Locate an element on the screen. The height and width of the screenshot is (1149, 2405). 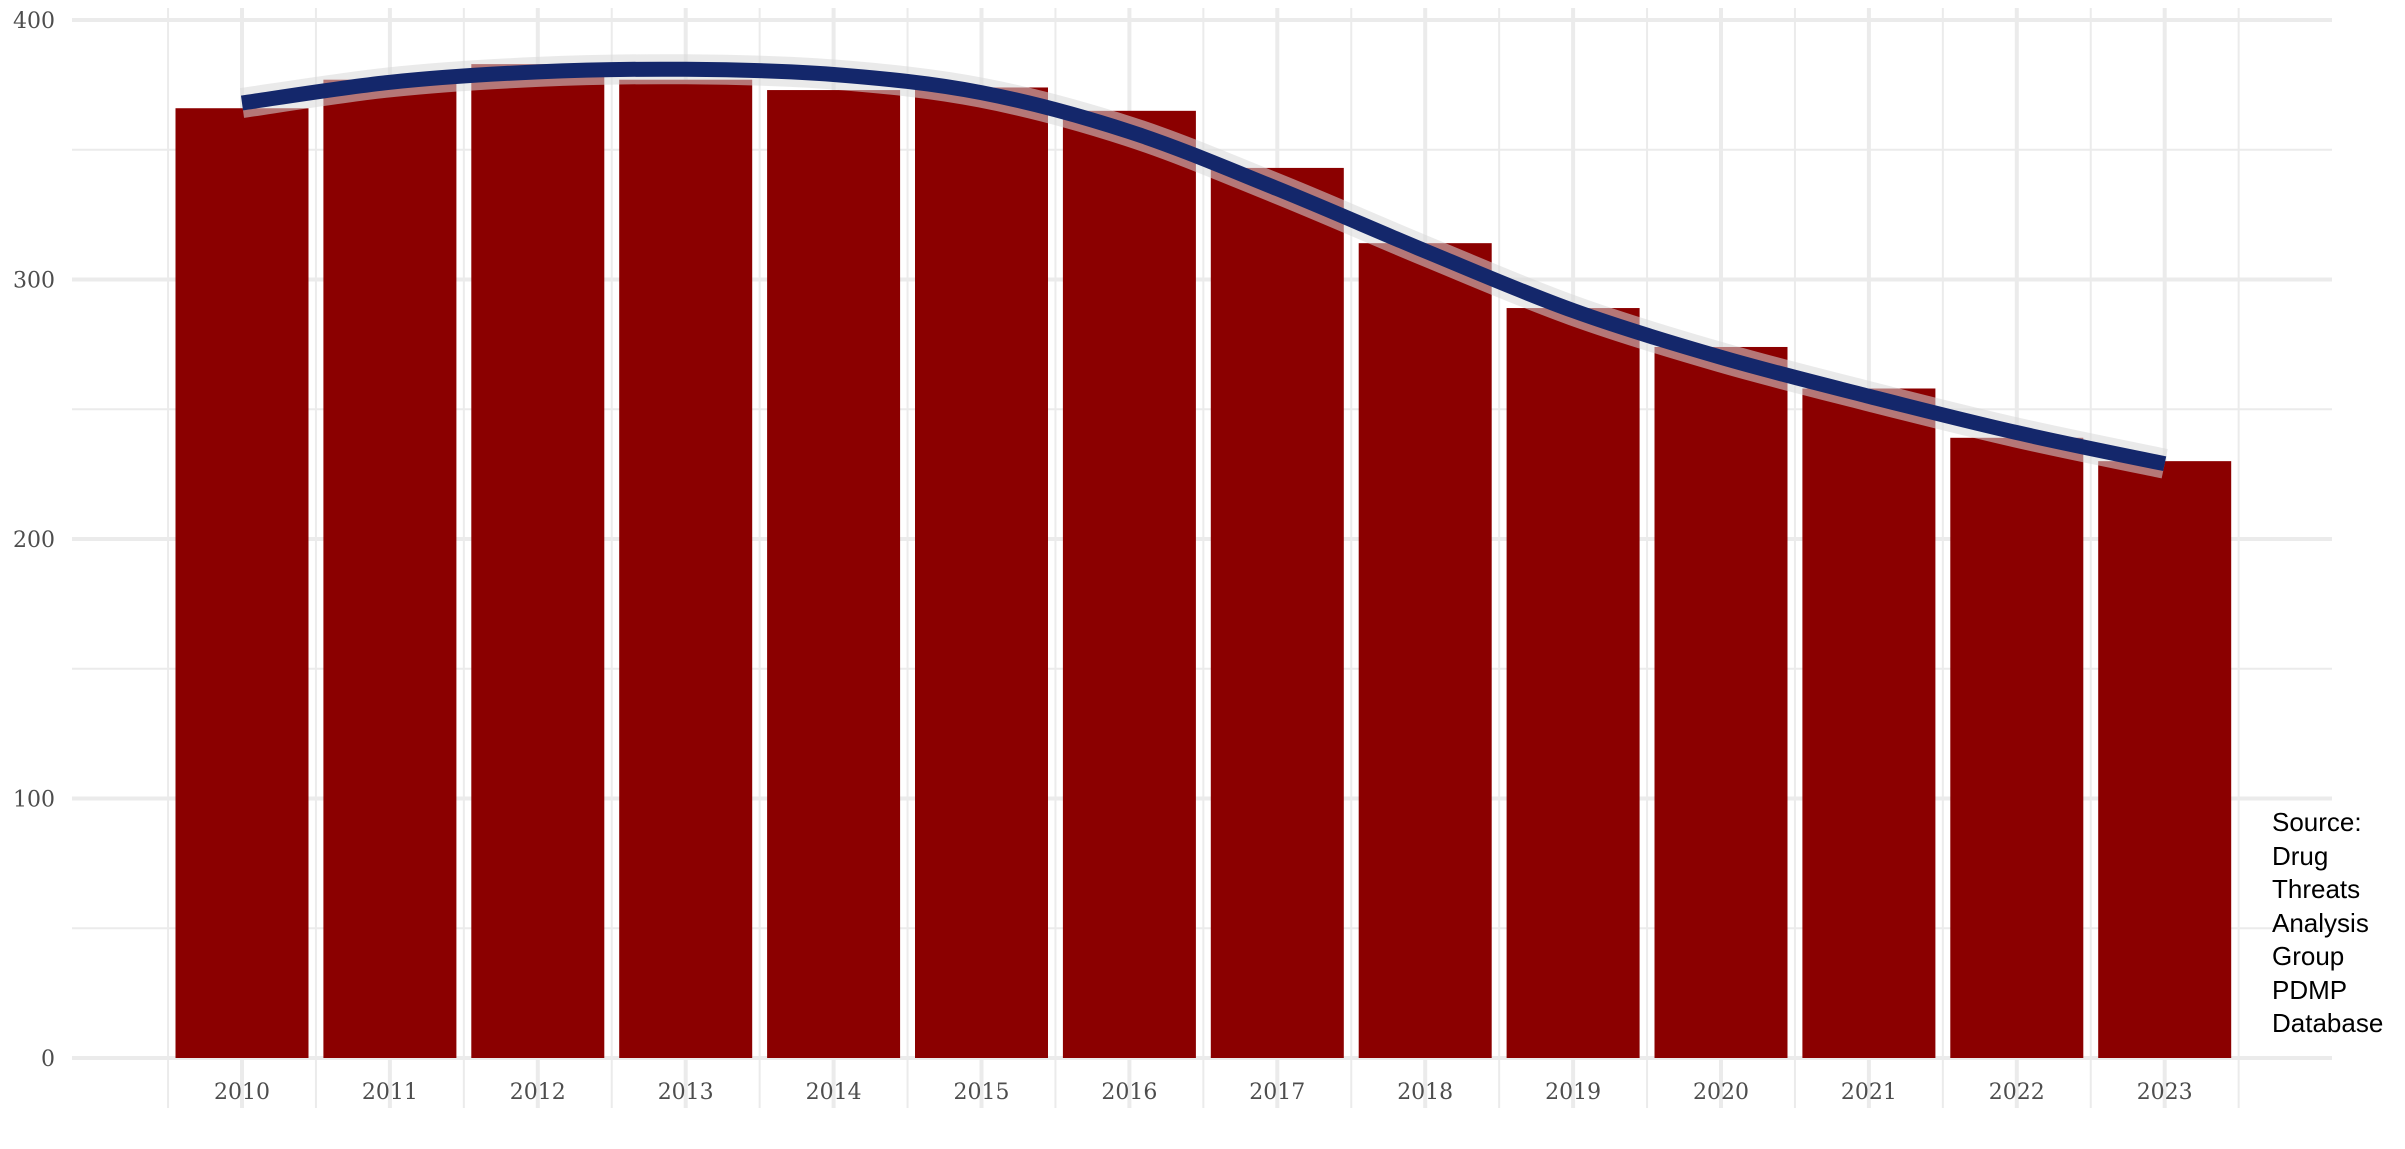
bar-2015 is located at coordinates (981, 573).